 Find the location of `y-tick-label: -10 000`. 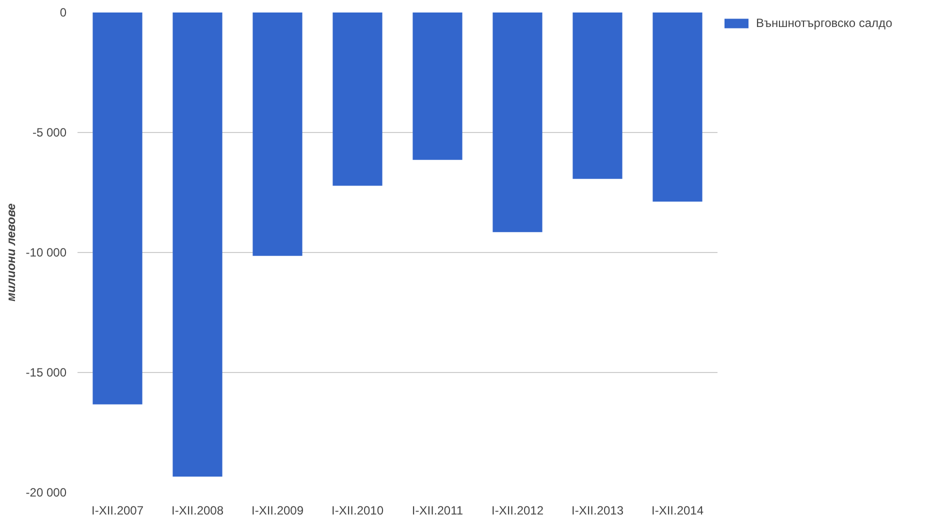

y-tick-label: -10 000 is located at coordinates (46, 253).